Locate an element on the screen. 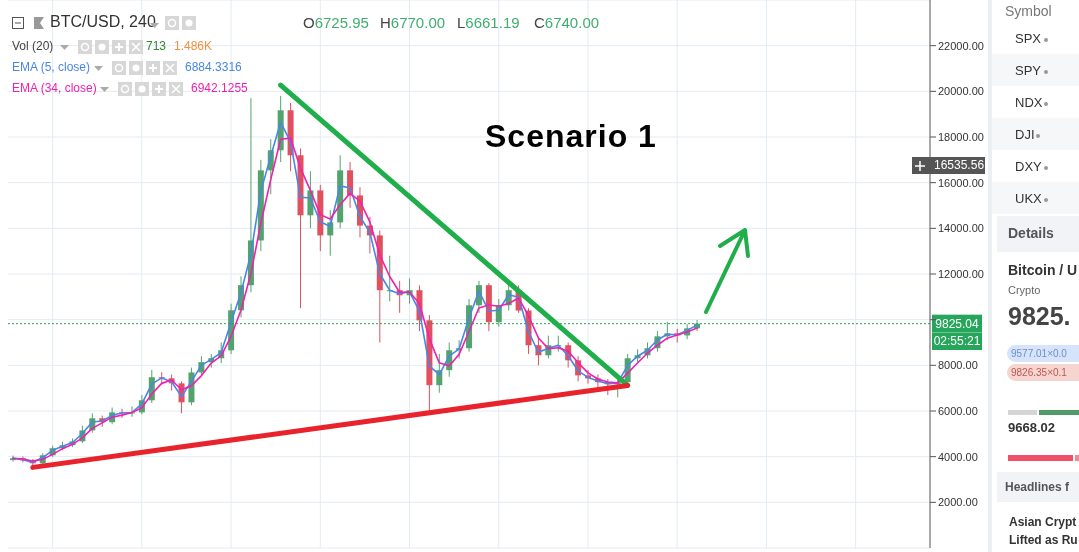 Image resolution: width=1079 pixels, height=552 pixels. y-tick-label: 2000.00 is located at coordinates (958, 502).